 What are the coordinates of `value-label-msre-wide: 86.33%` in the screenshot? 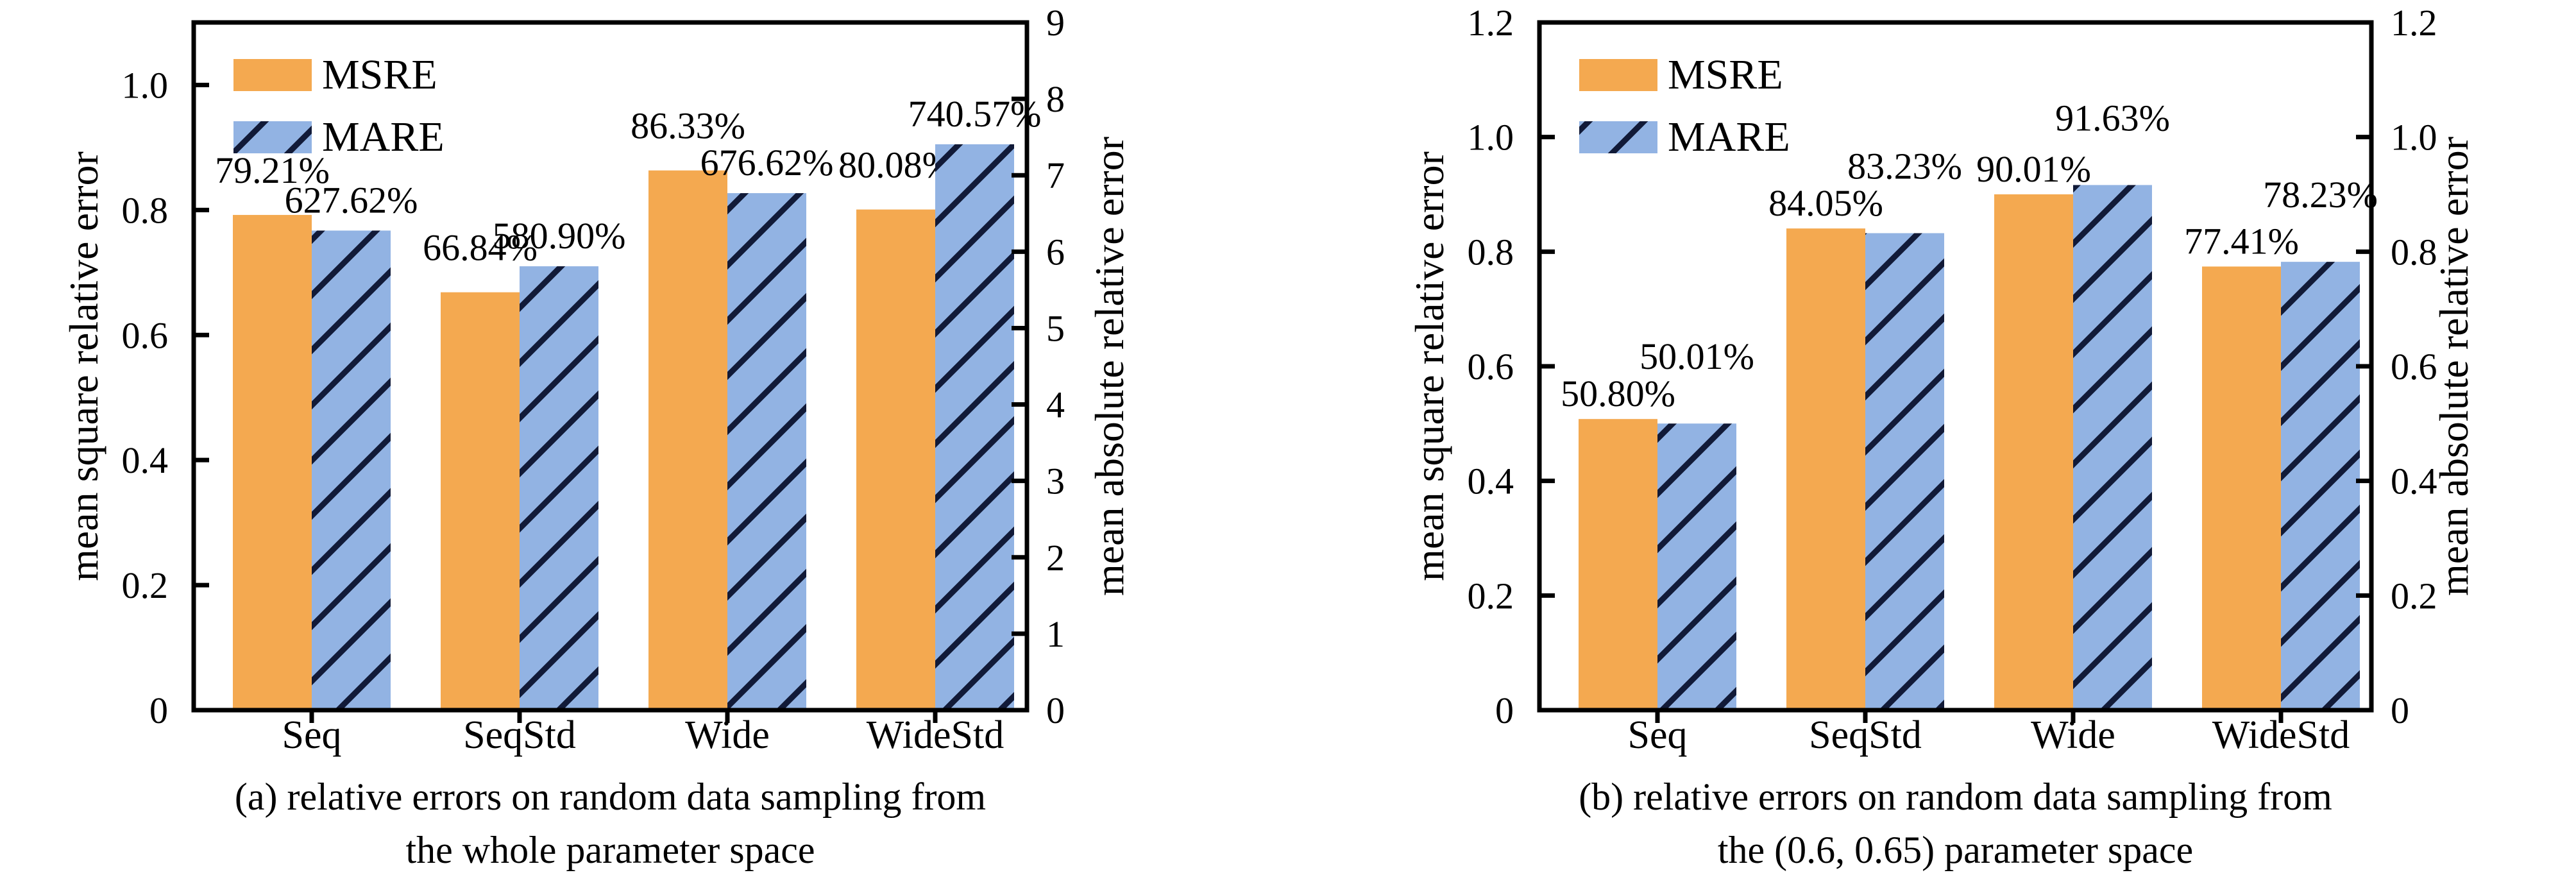 It's located at (688, 126).